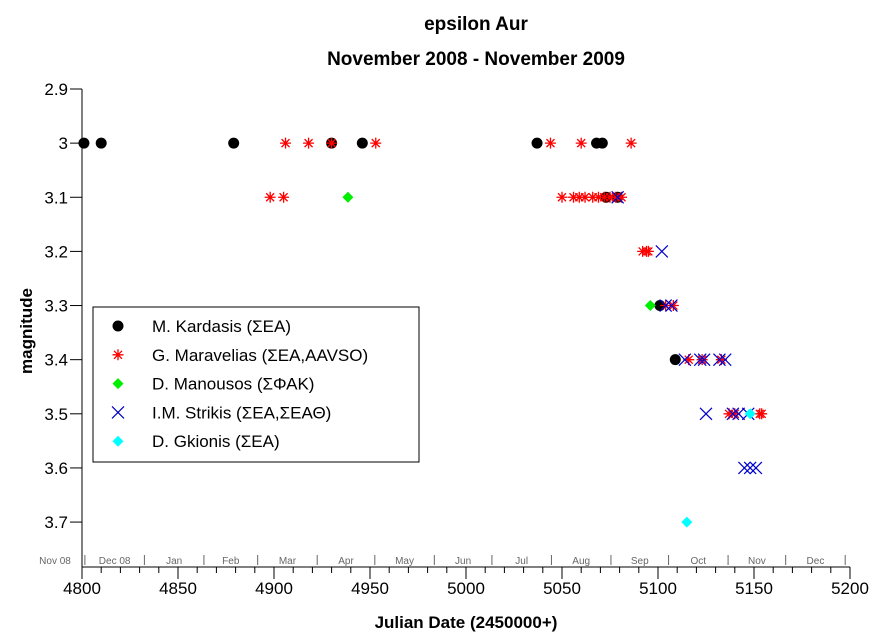  Describe the element at coordinates (757, 561) in the screenshot. I see `month-label: Nov` at that location.